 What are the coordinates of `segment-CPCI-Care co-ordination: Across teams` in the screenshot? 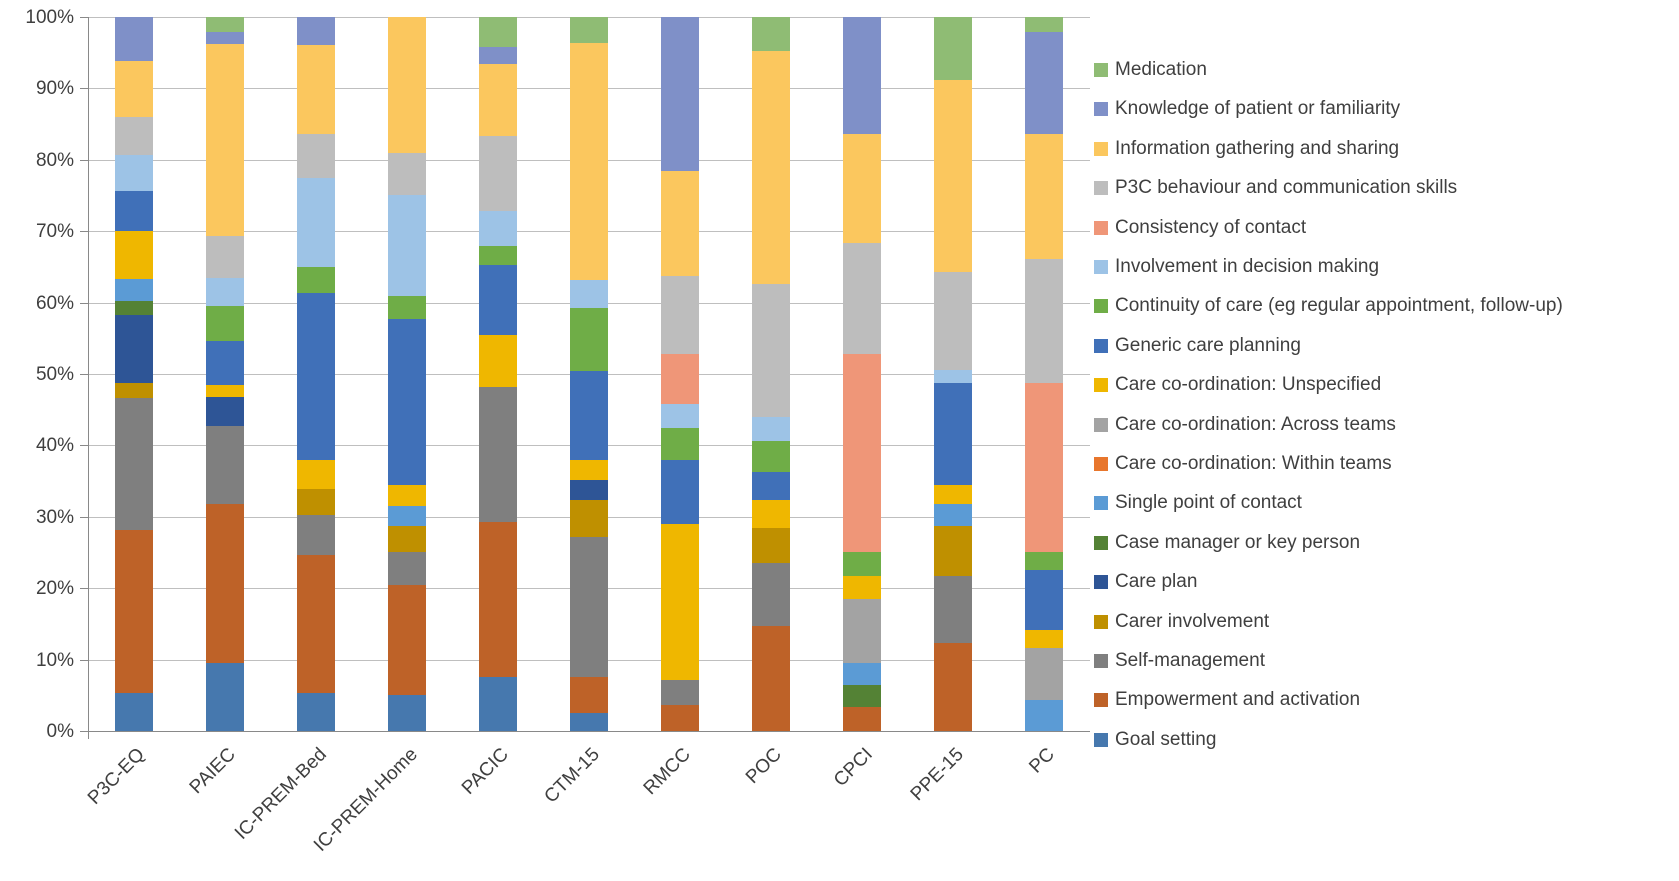 It's located at (862, 631).